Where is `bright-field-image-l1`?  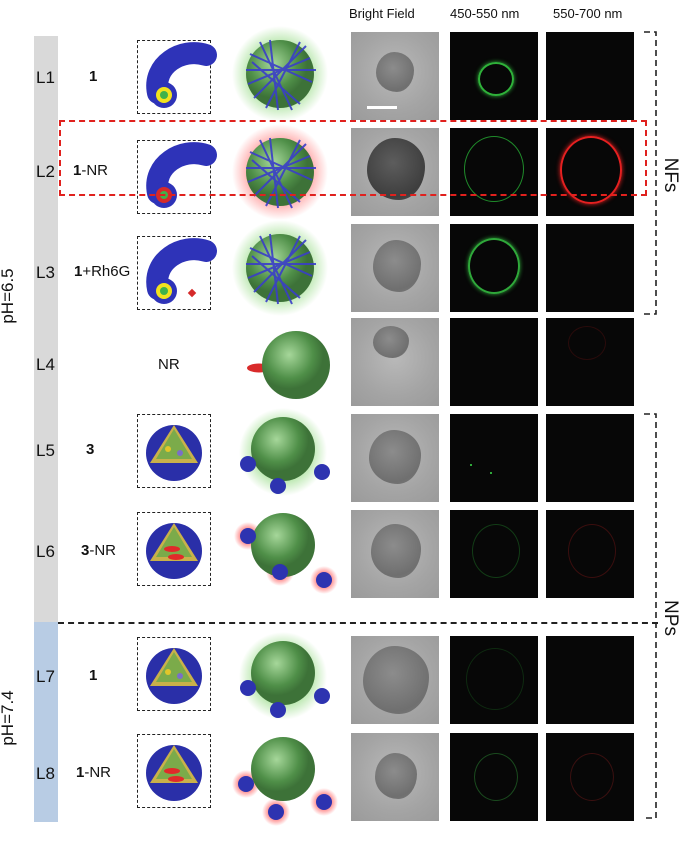
bright-field-image-l1 is located at coordinates (395, 76).